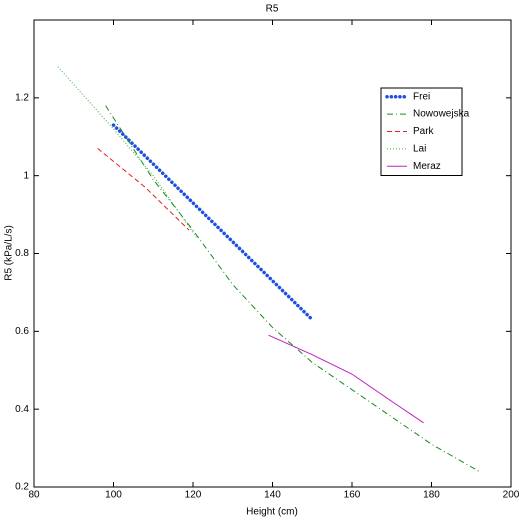  What do you see at coordinates (22, 253) in the screenshot?
I see `y-tick-label: 0.8` at bounding box center [22, 253].